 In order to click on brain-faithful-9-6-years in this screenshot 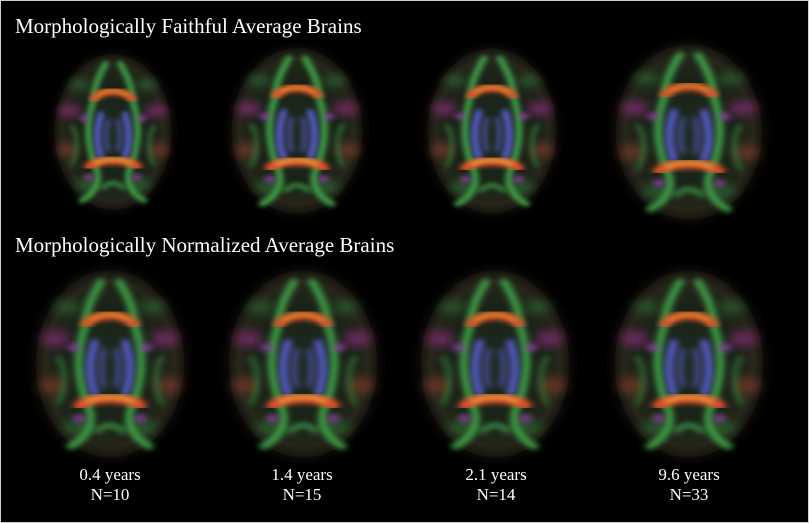, I will do `click(689, 132)`.